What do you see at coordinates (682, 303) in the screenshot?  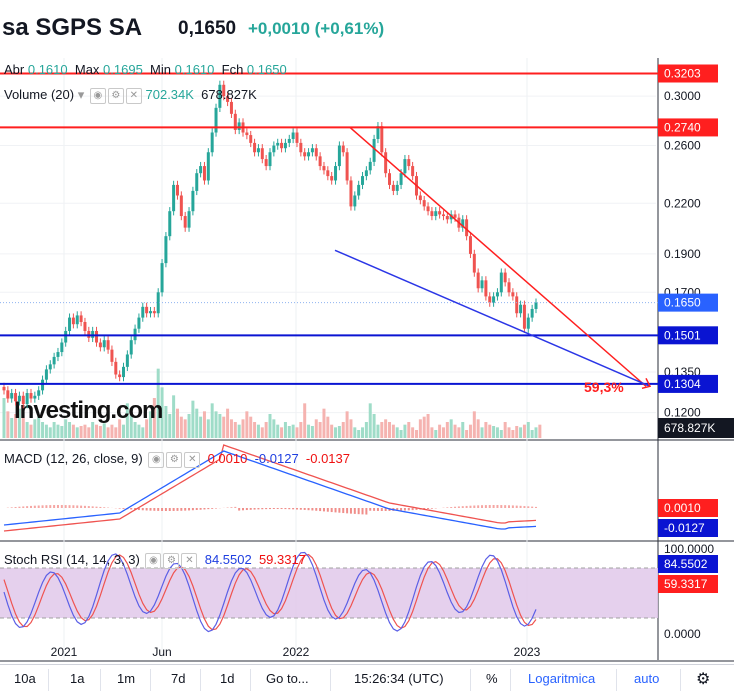 I see `price-tag-label: 0.1650` at bounding box center [682, 303].